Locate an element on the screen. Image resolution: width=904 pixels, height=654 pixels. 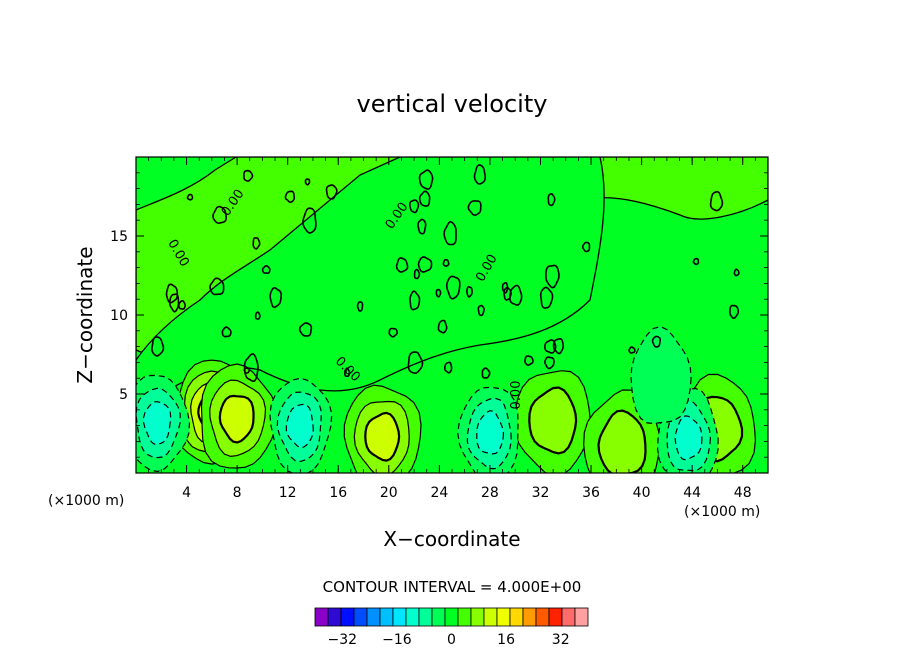
colorbar-tick-label: 0 is located at coordinates (451, 640).